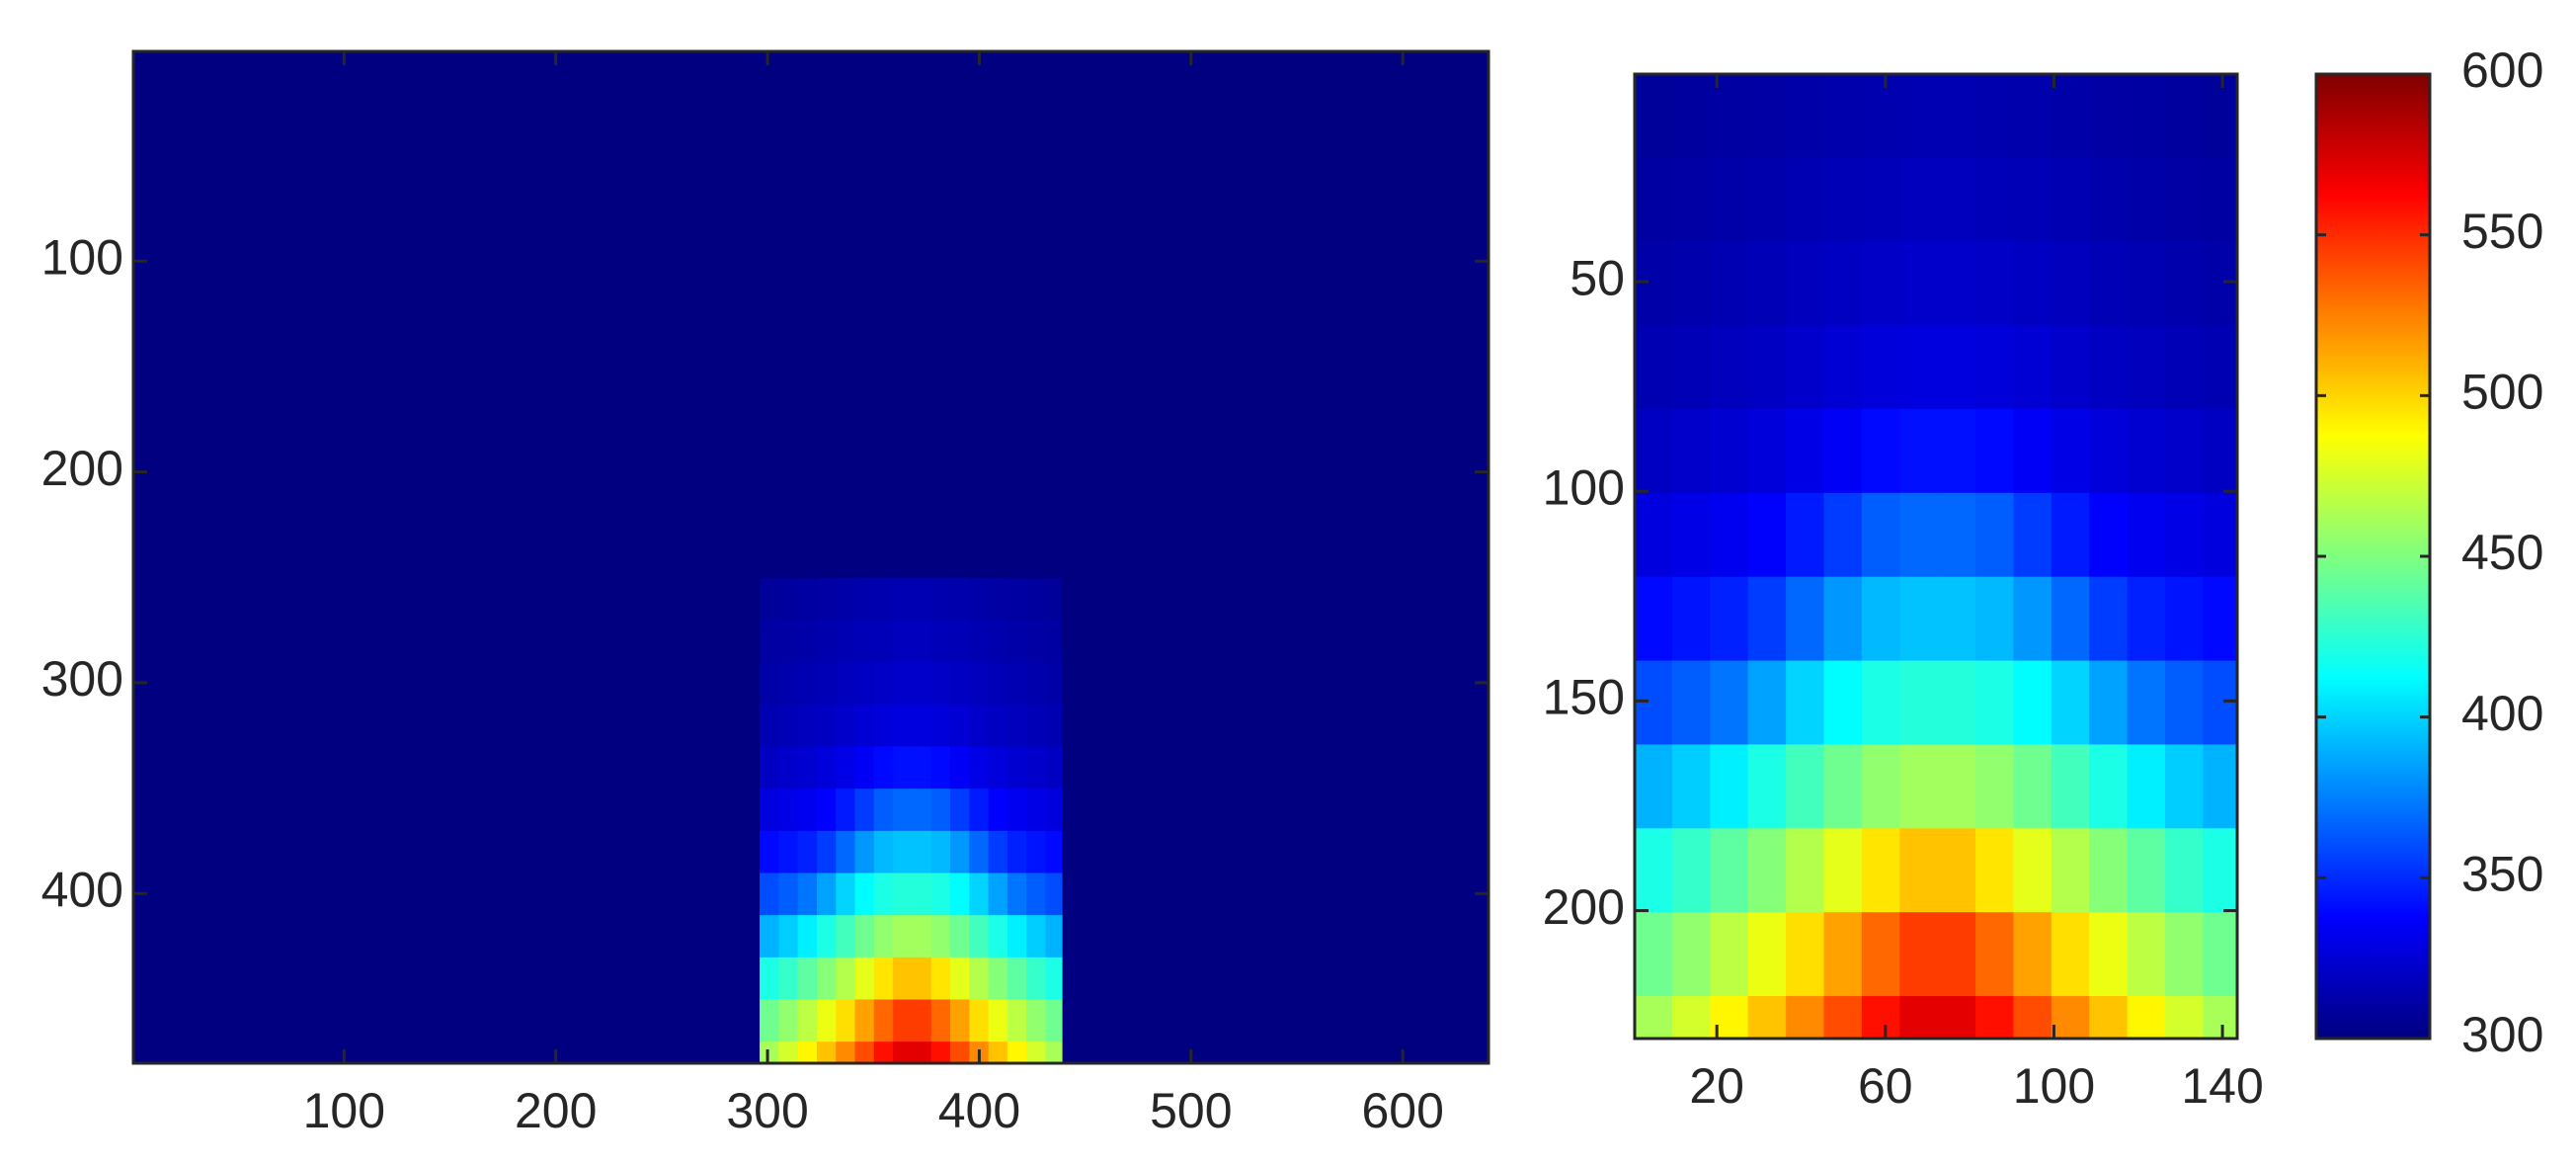  Describe the element at coordinates (1716, 1086) in the screenshot. I see `x-tick-label: 20` at that location.